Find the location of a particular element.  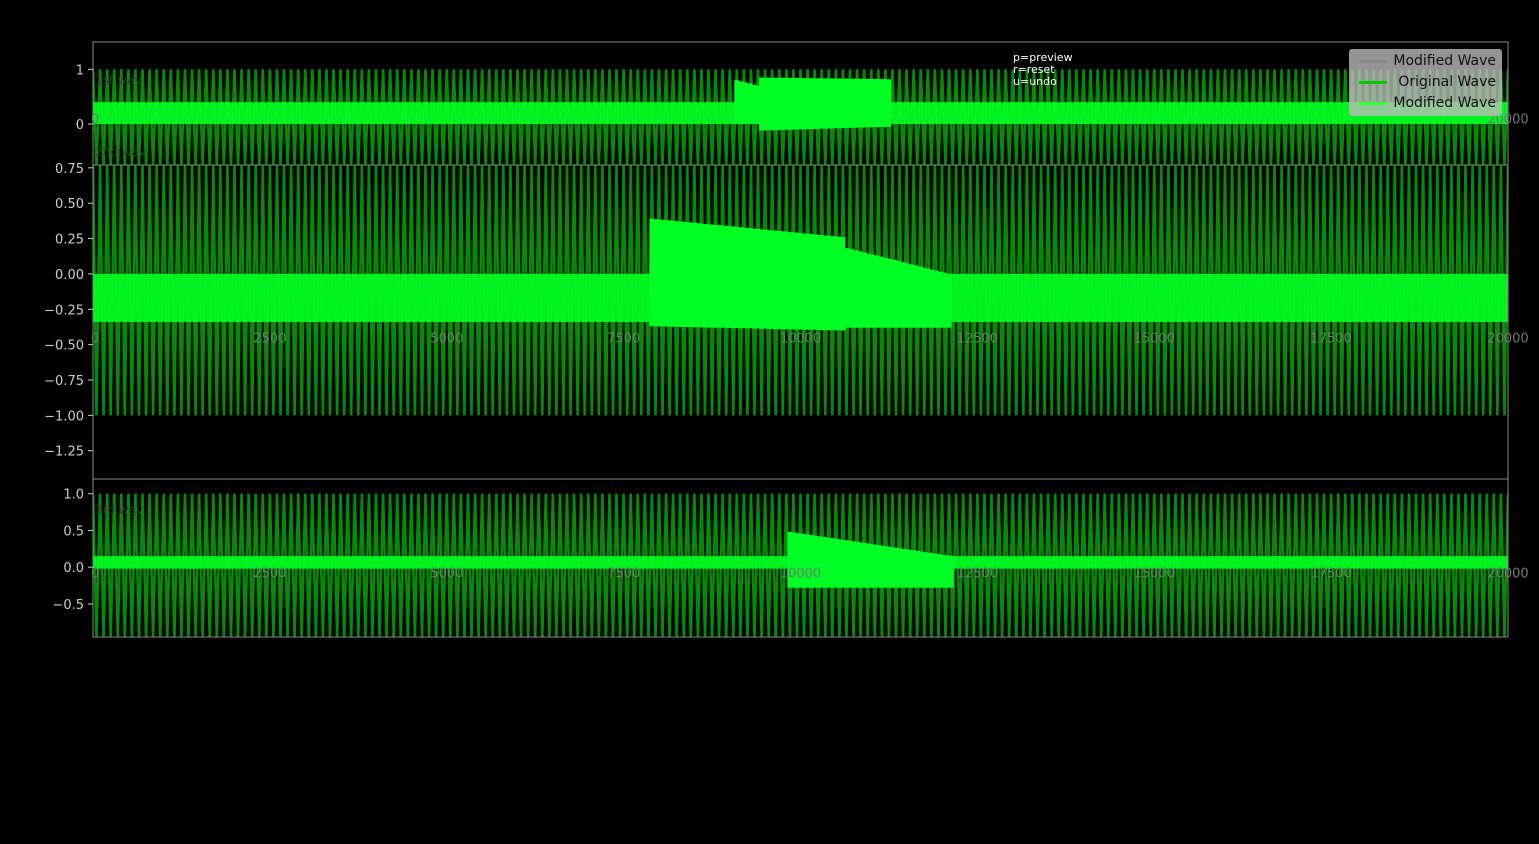

y-tick-label: 0.50 is located at coordinates (69, 204).